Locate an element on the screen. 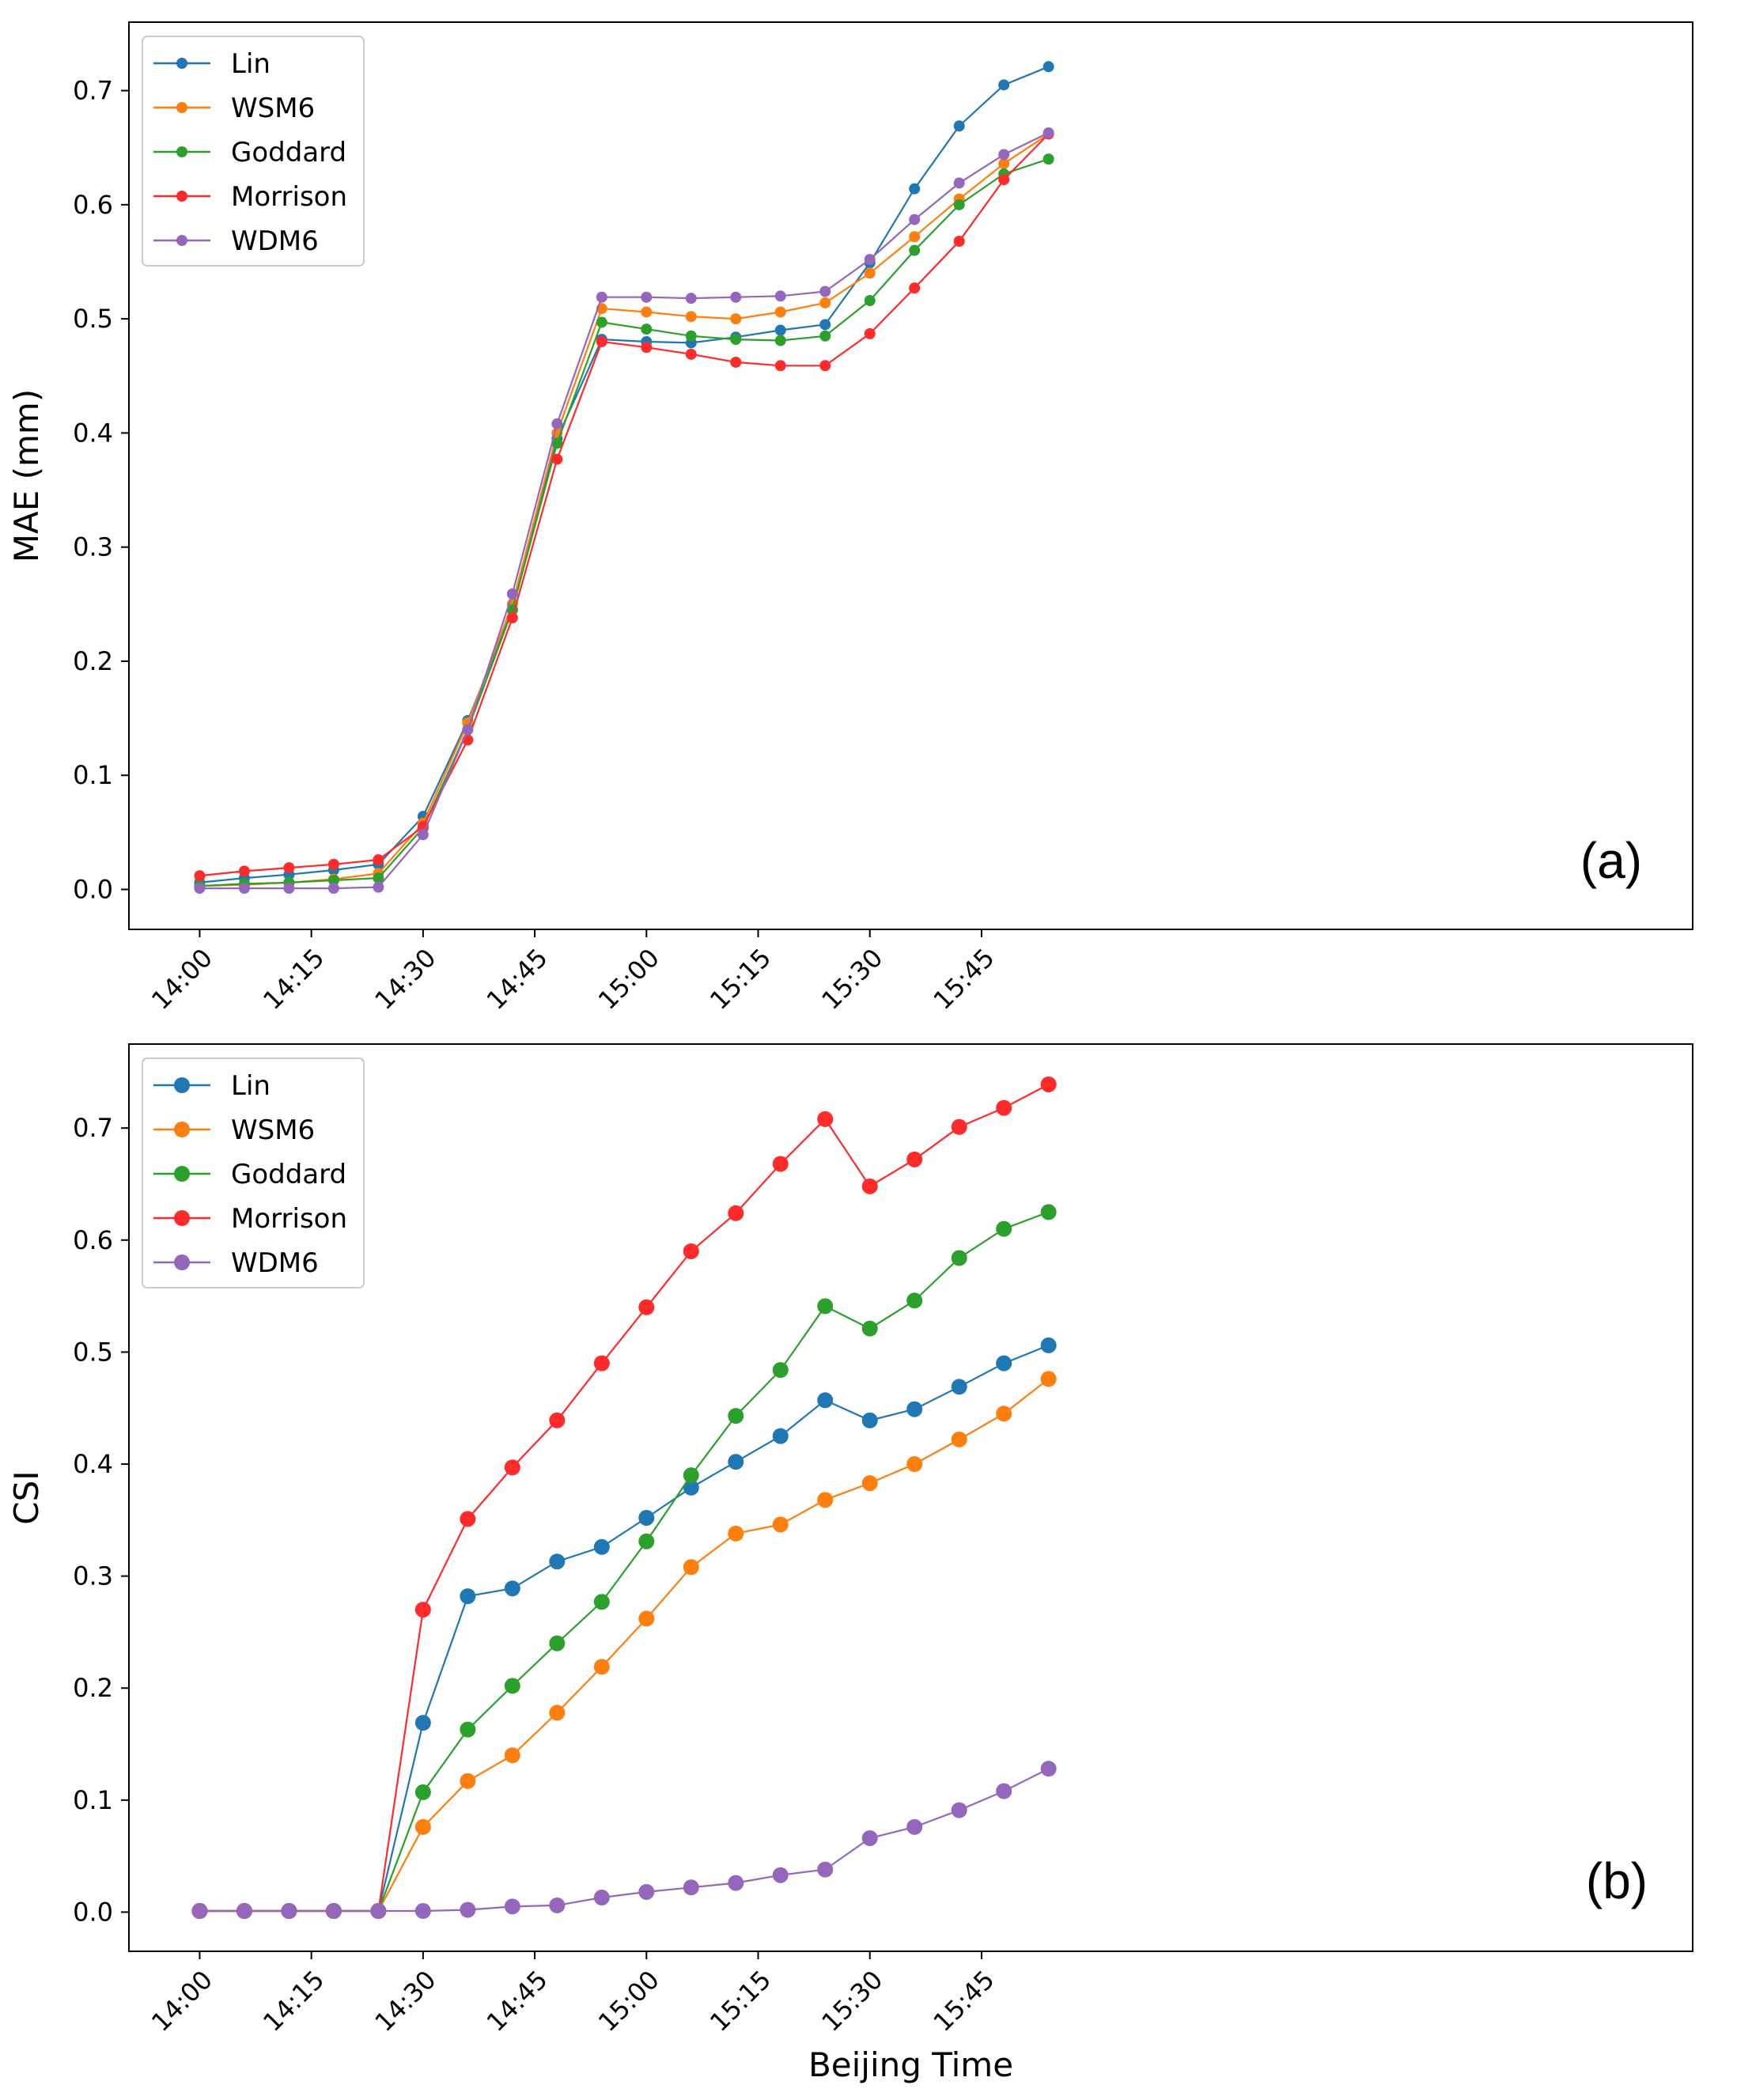 This screenshot has width=1752, height=2100. x-tick-label: 15:45 is located at coordinates (964, 2001).